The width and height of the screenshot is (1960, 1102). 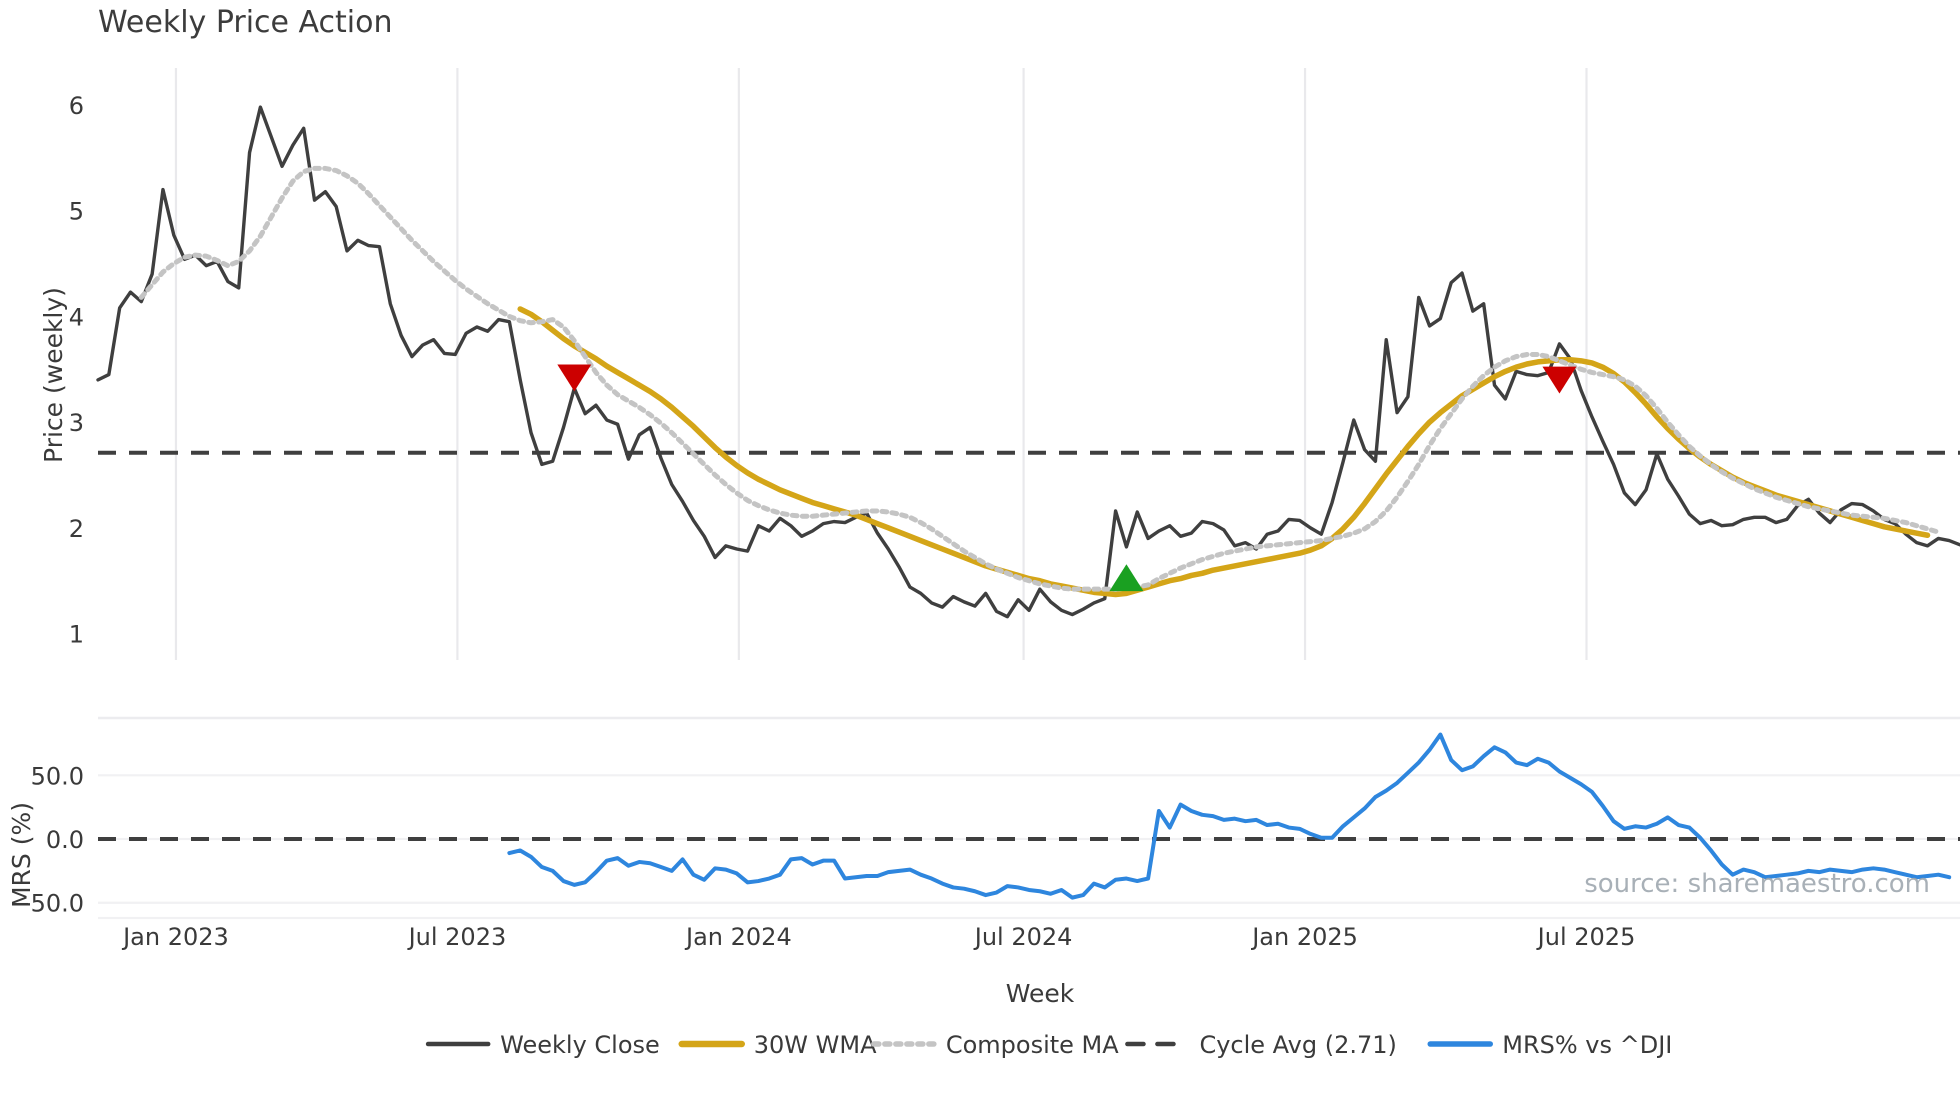 I want to click on source-watermark: source: sharemaestro.com, so click(x=1757, y=884).